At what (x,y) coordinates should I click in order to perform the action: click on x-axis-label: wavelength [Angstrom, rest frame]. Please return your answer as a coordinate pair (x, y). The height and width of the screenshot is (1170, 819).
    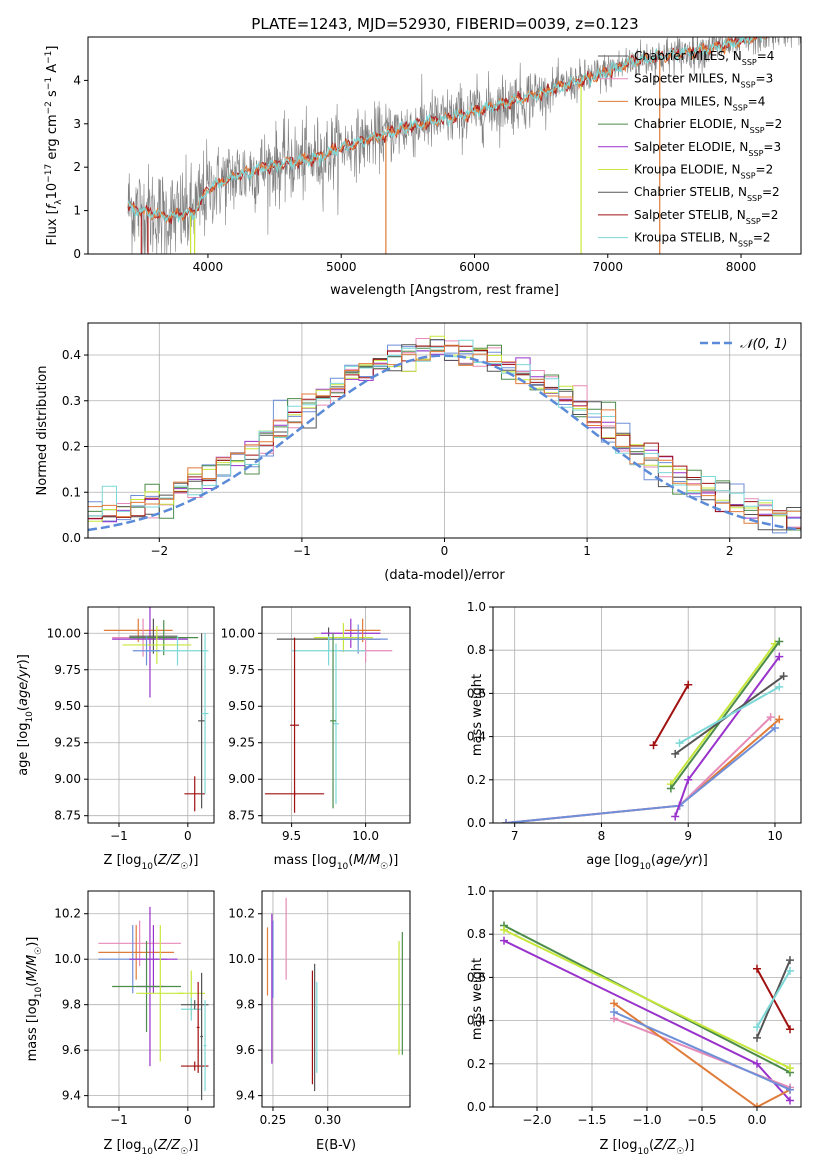
    Looking at the image, I should click on (444, 290).